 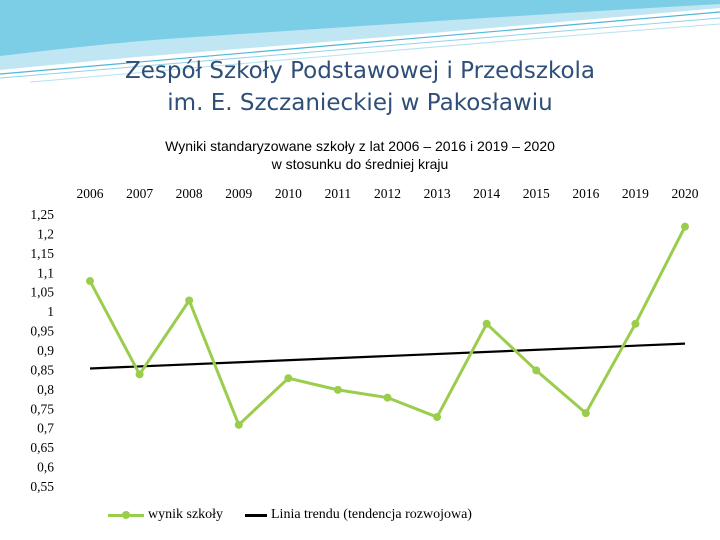 I want to click on decoration-wave-fill-dark, so click(x=360, y=28).